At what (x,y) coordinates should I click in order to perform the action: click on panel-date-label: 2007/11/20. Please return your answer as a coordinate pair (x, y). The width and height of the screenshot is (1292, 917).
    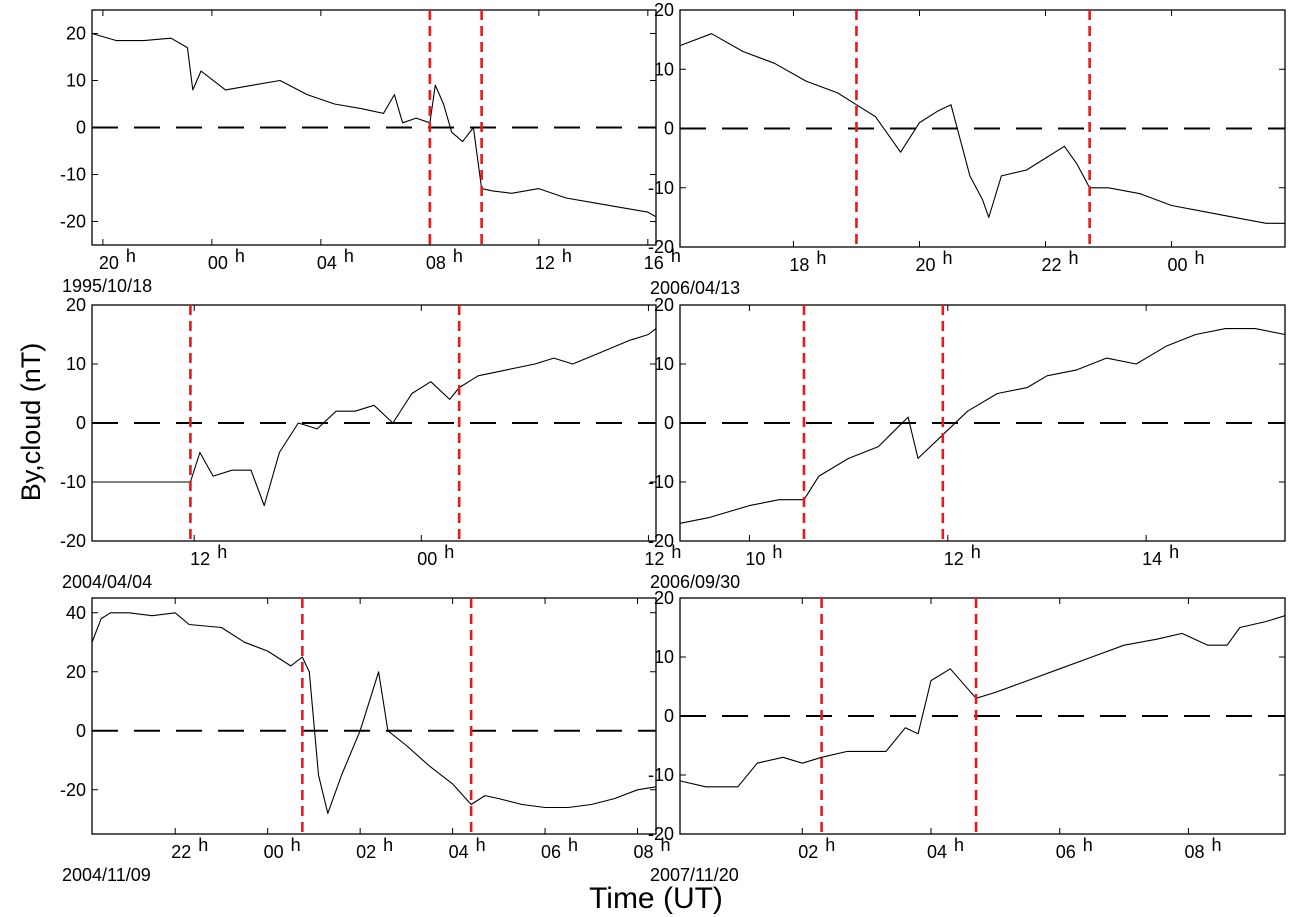
    Looking at the image, I should click on (694, 875).